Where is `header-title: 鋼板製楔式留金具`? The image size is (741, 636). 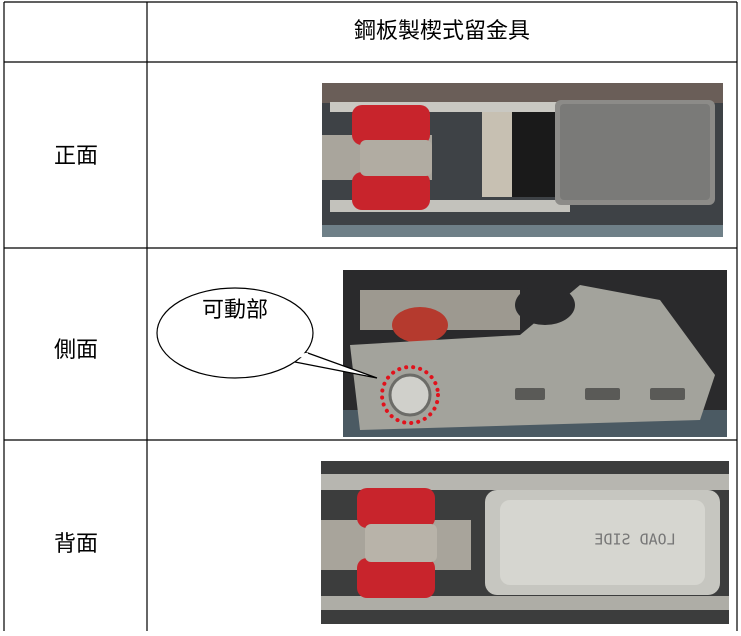
header-title: 鋼板製楔式留金具 is located at coordinates (442, 30).